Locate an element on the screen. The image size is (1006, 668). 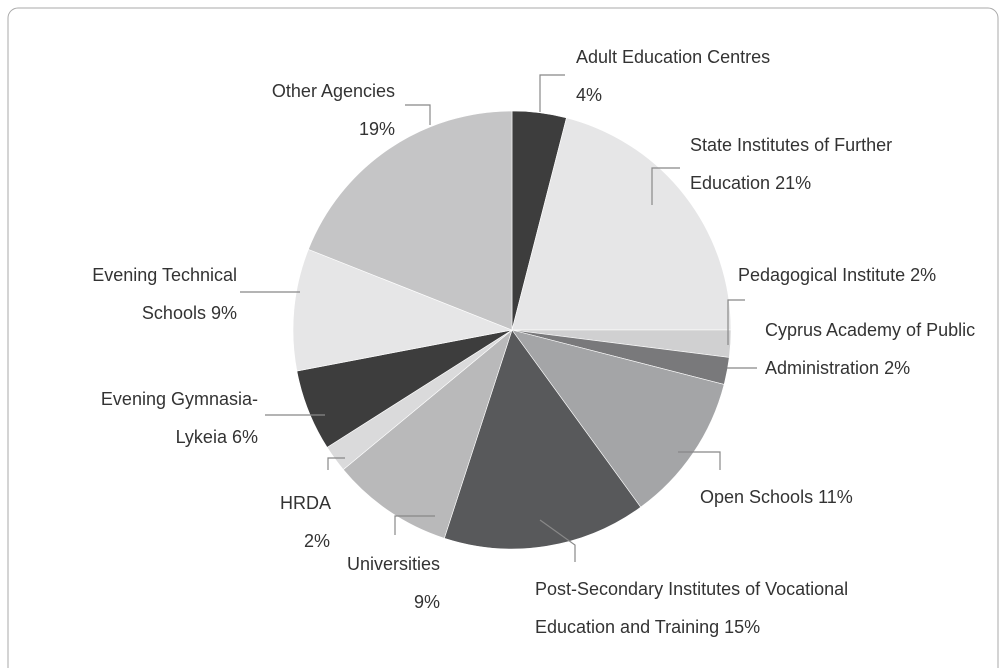
category-label: State Institutes of Further Education is located at coordinates (791, 164).